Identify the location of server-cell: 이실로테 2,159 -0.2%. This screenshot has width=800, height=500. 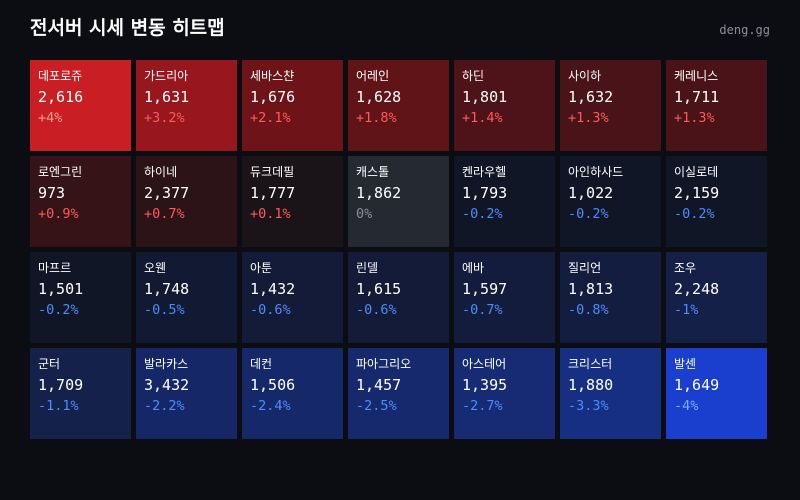
(716, 201).